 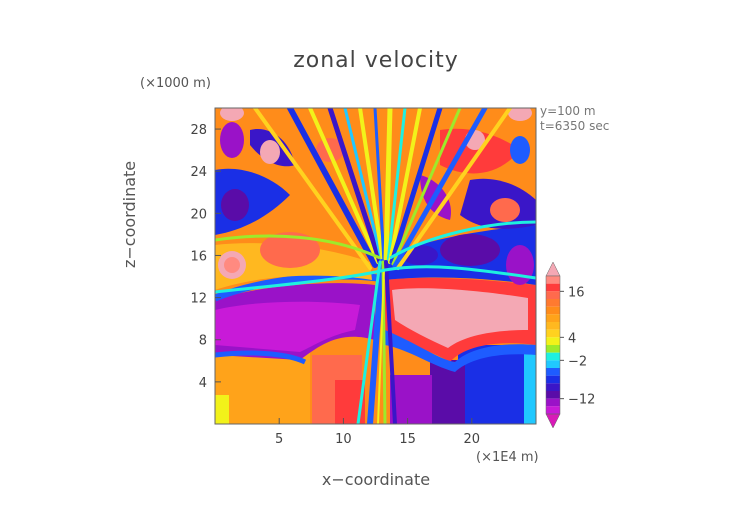 I want to click on colorbar-tick-label: 16, so click(x=576, y=292).